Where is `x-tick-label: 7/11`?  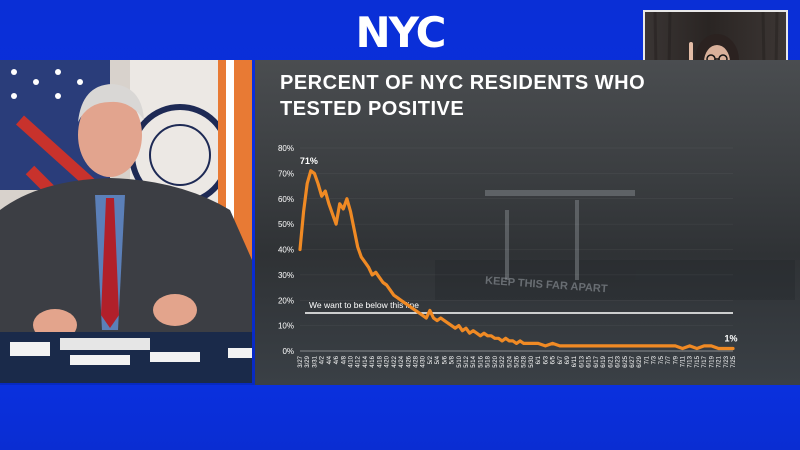
x-tick-label: 7/11 is located at coordinates (683, 361).